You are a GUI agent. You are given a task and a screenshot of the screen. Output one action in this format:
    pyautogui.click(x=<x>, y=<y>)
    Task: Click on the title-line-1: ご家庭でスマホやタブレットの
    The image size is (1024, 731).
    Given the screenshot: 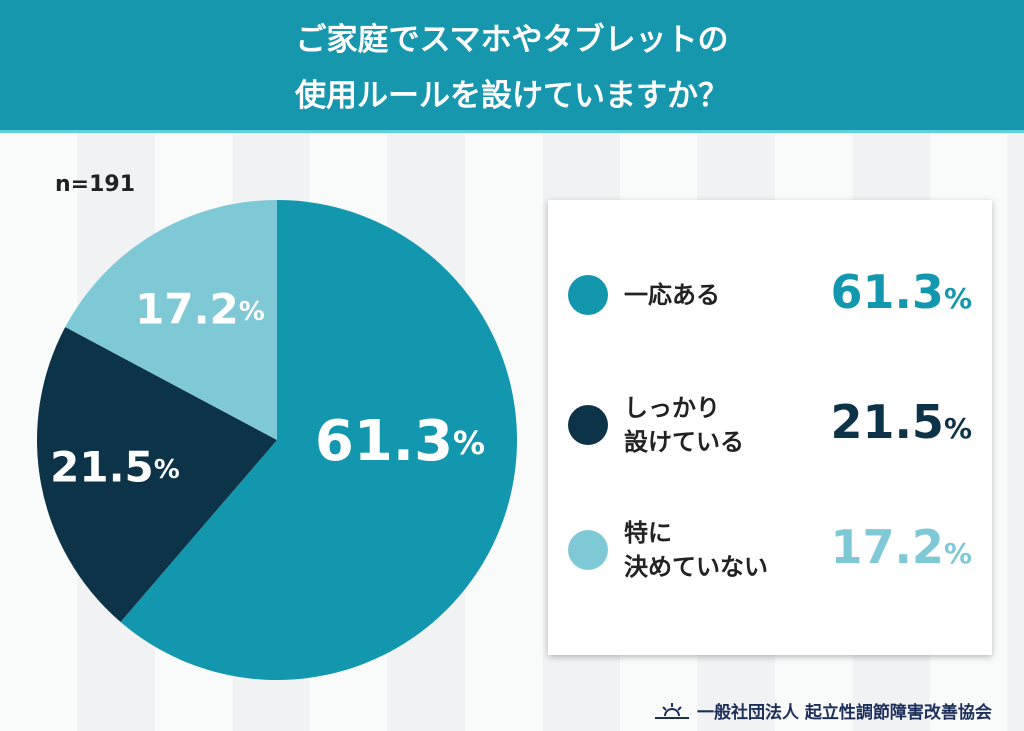 What is the action you would take?
    pyautogui.click(x=512, y=40)
    